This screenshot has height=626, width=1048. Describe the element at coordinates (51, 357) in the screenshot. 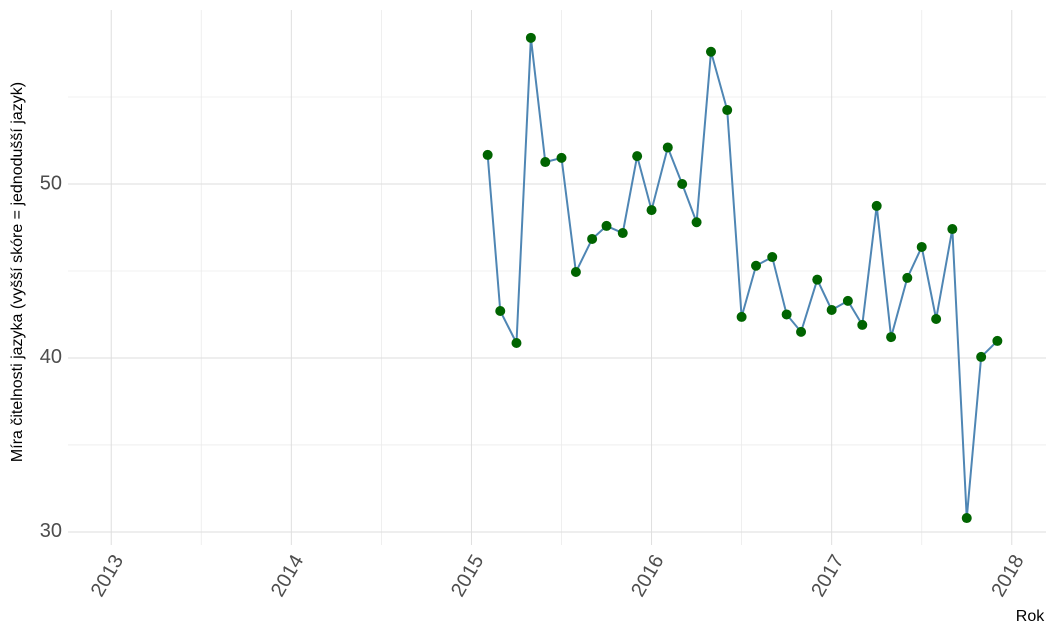

I see `y-tick-label: 40` at that location.